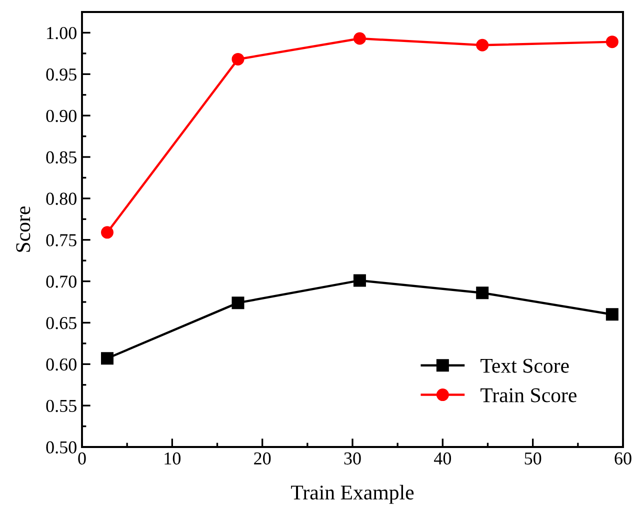 The image size is (632, 509). What do you see at coordinates (172, 458) in the screenshot?
I see `x-tick-label: 10` at bounding box center [172, 458].